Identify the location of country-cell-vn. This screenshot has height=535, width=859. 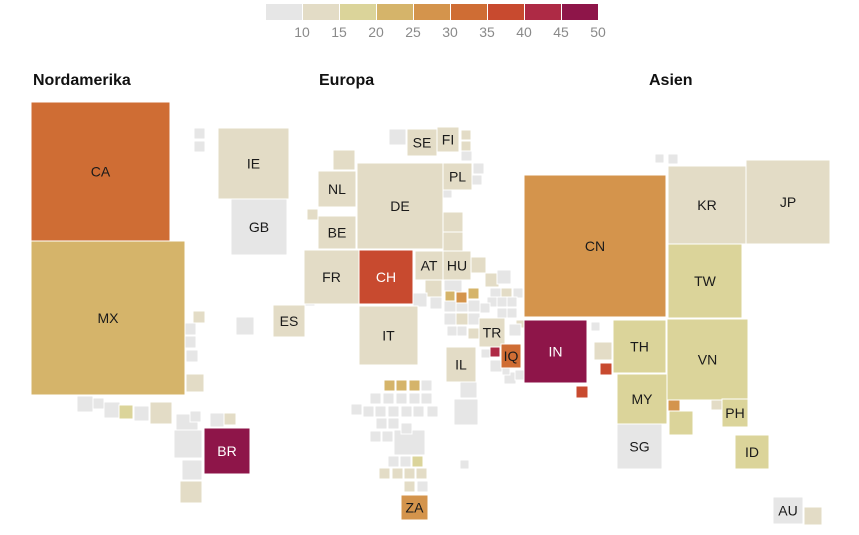
(707, 359).